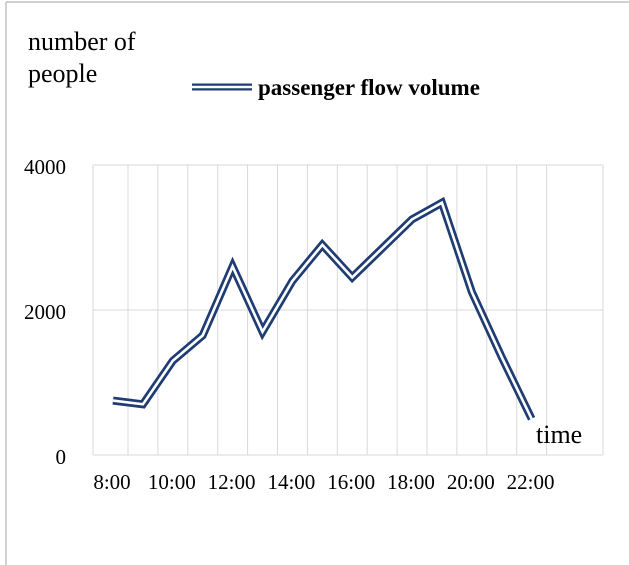 Image resolution: width=629 pixels, height=565 pixels. What do you see at coordinates (45, 167) in the screenshot?
I see `y-tick-label: 4000` at bounding box center [45, 167].